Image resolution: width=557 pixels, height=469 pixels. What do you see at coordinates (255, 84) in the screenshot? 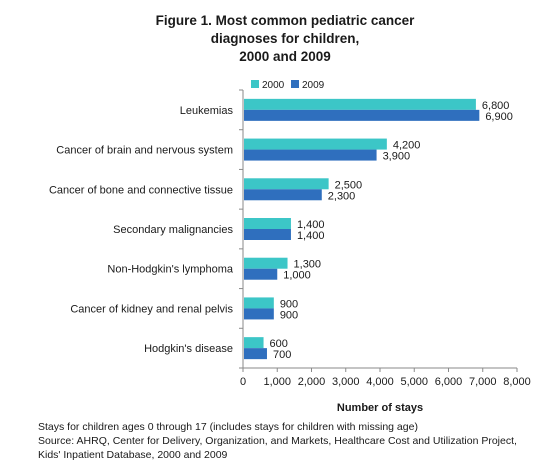
I see `legend-swatch-2000` at bounding box center [255, 84].